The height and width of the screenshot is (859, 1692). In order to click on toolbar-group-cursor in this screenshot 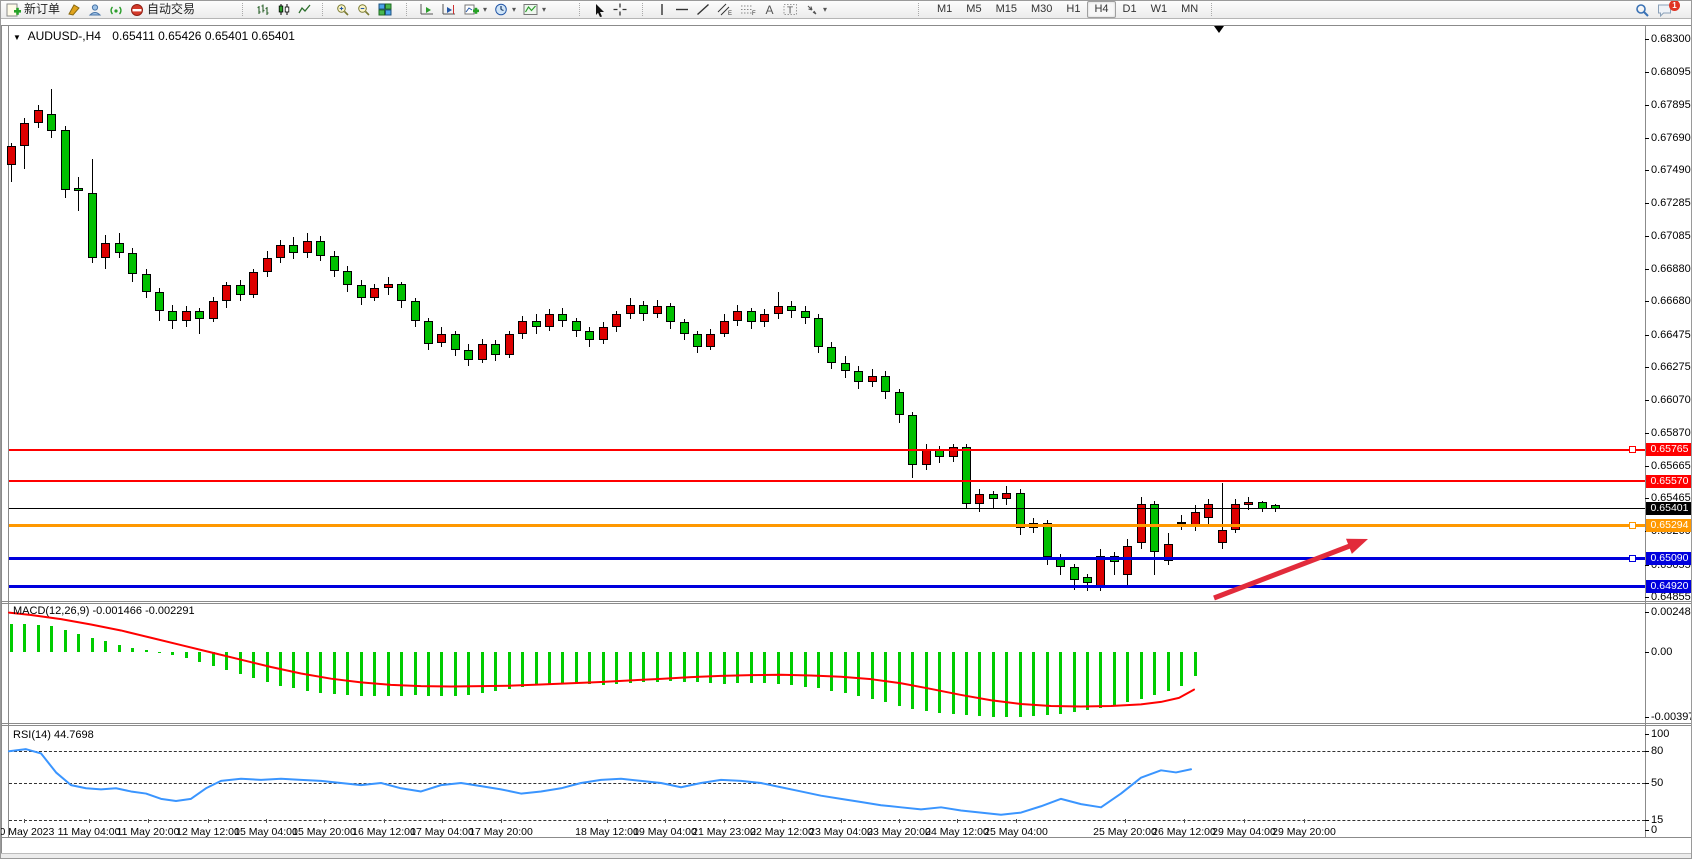, I will do `click(602, 9)`.